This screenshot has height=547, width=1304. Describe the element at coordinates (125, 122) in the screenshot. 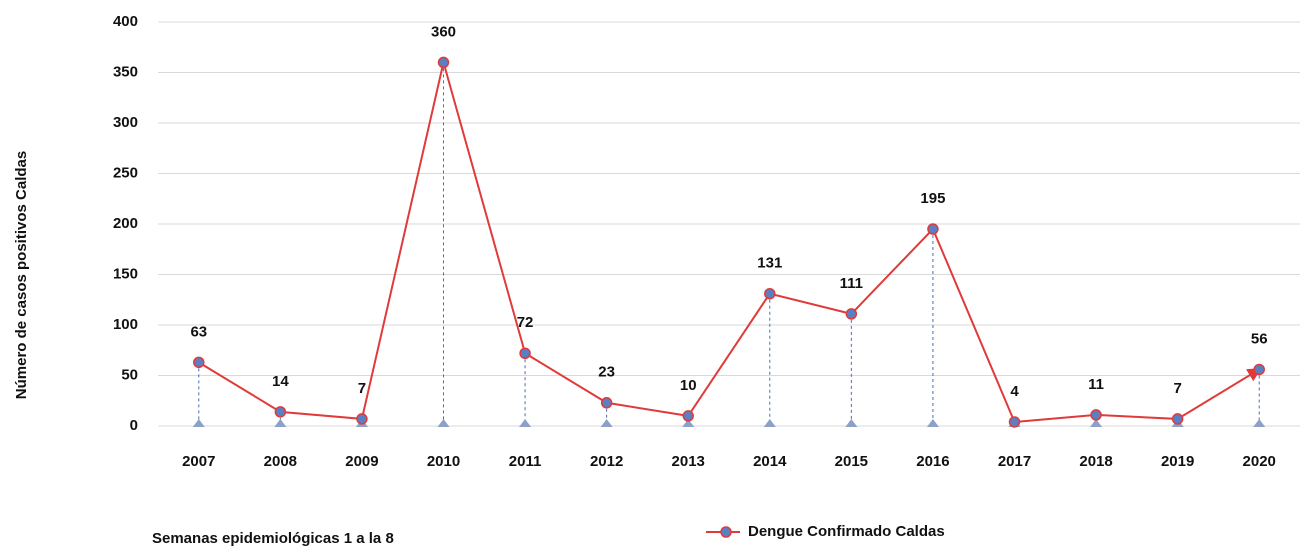

I see `y-tick-label: 300` at that location.